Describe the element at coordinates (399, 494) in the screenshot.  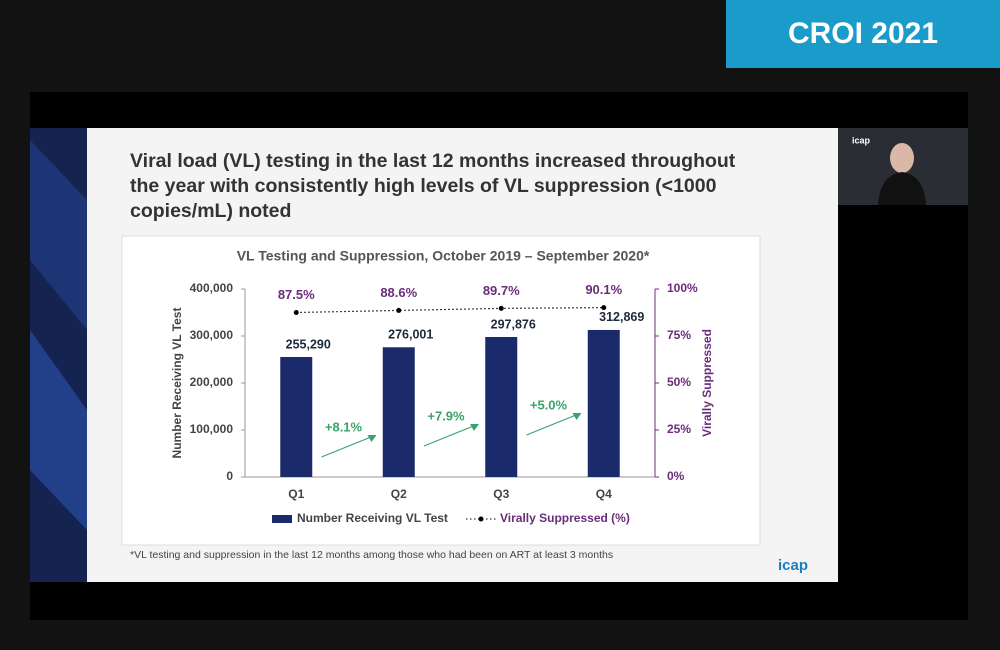
I see `x-tick-label: Q2` at that location.